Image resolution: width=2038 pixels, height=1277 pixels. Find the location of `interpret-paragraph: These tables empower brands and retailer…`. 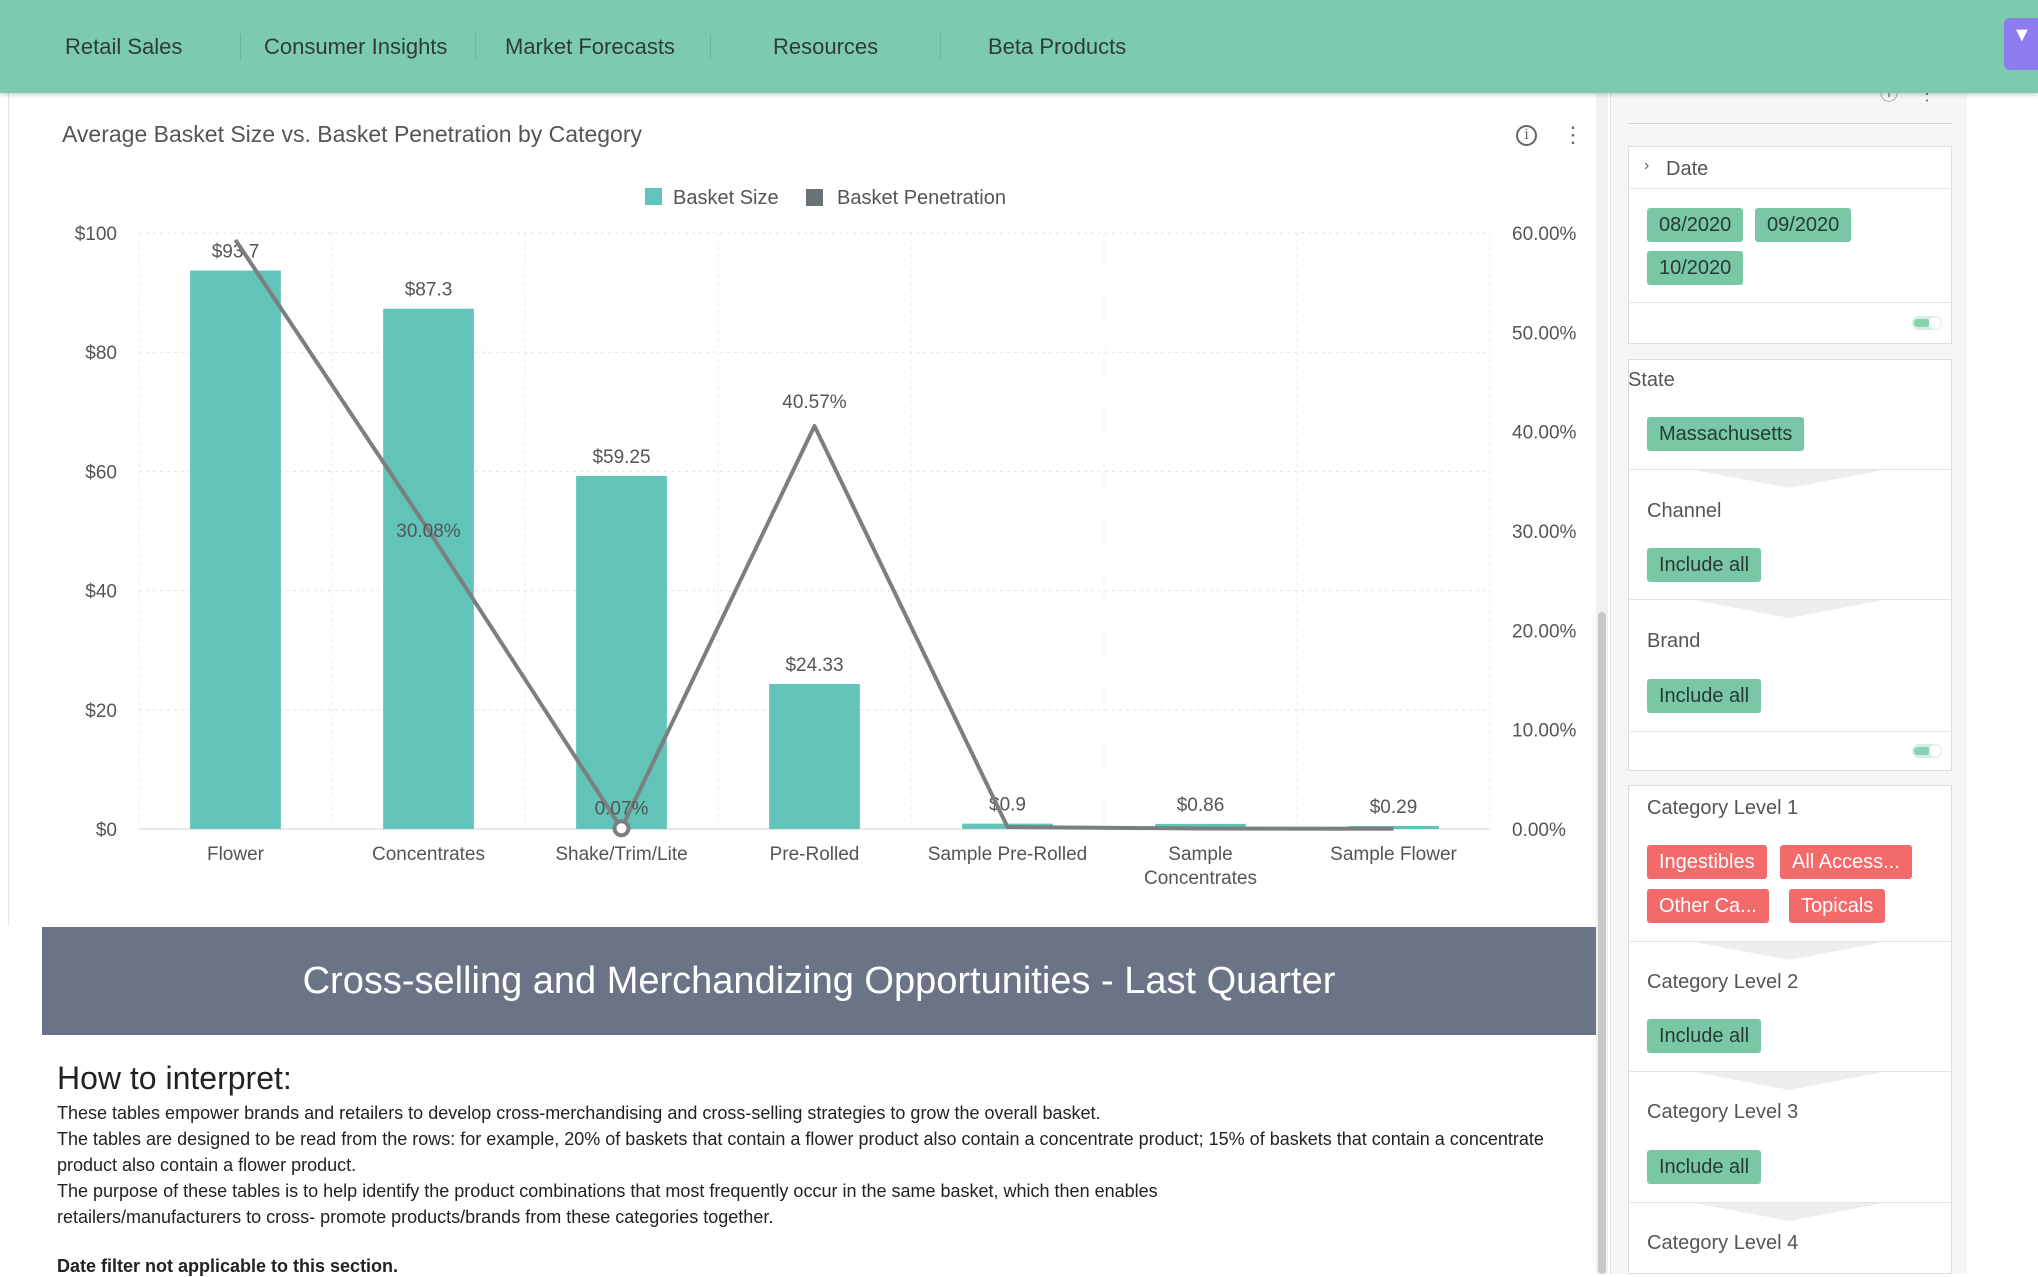

interpret-paragraph: These tables empower brands and retailer… is located at coordinates (579, 1113).